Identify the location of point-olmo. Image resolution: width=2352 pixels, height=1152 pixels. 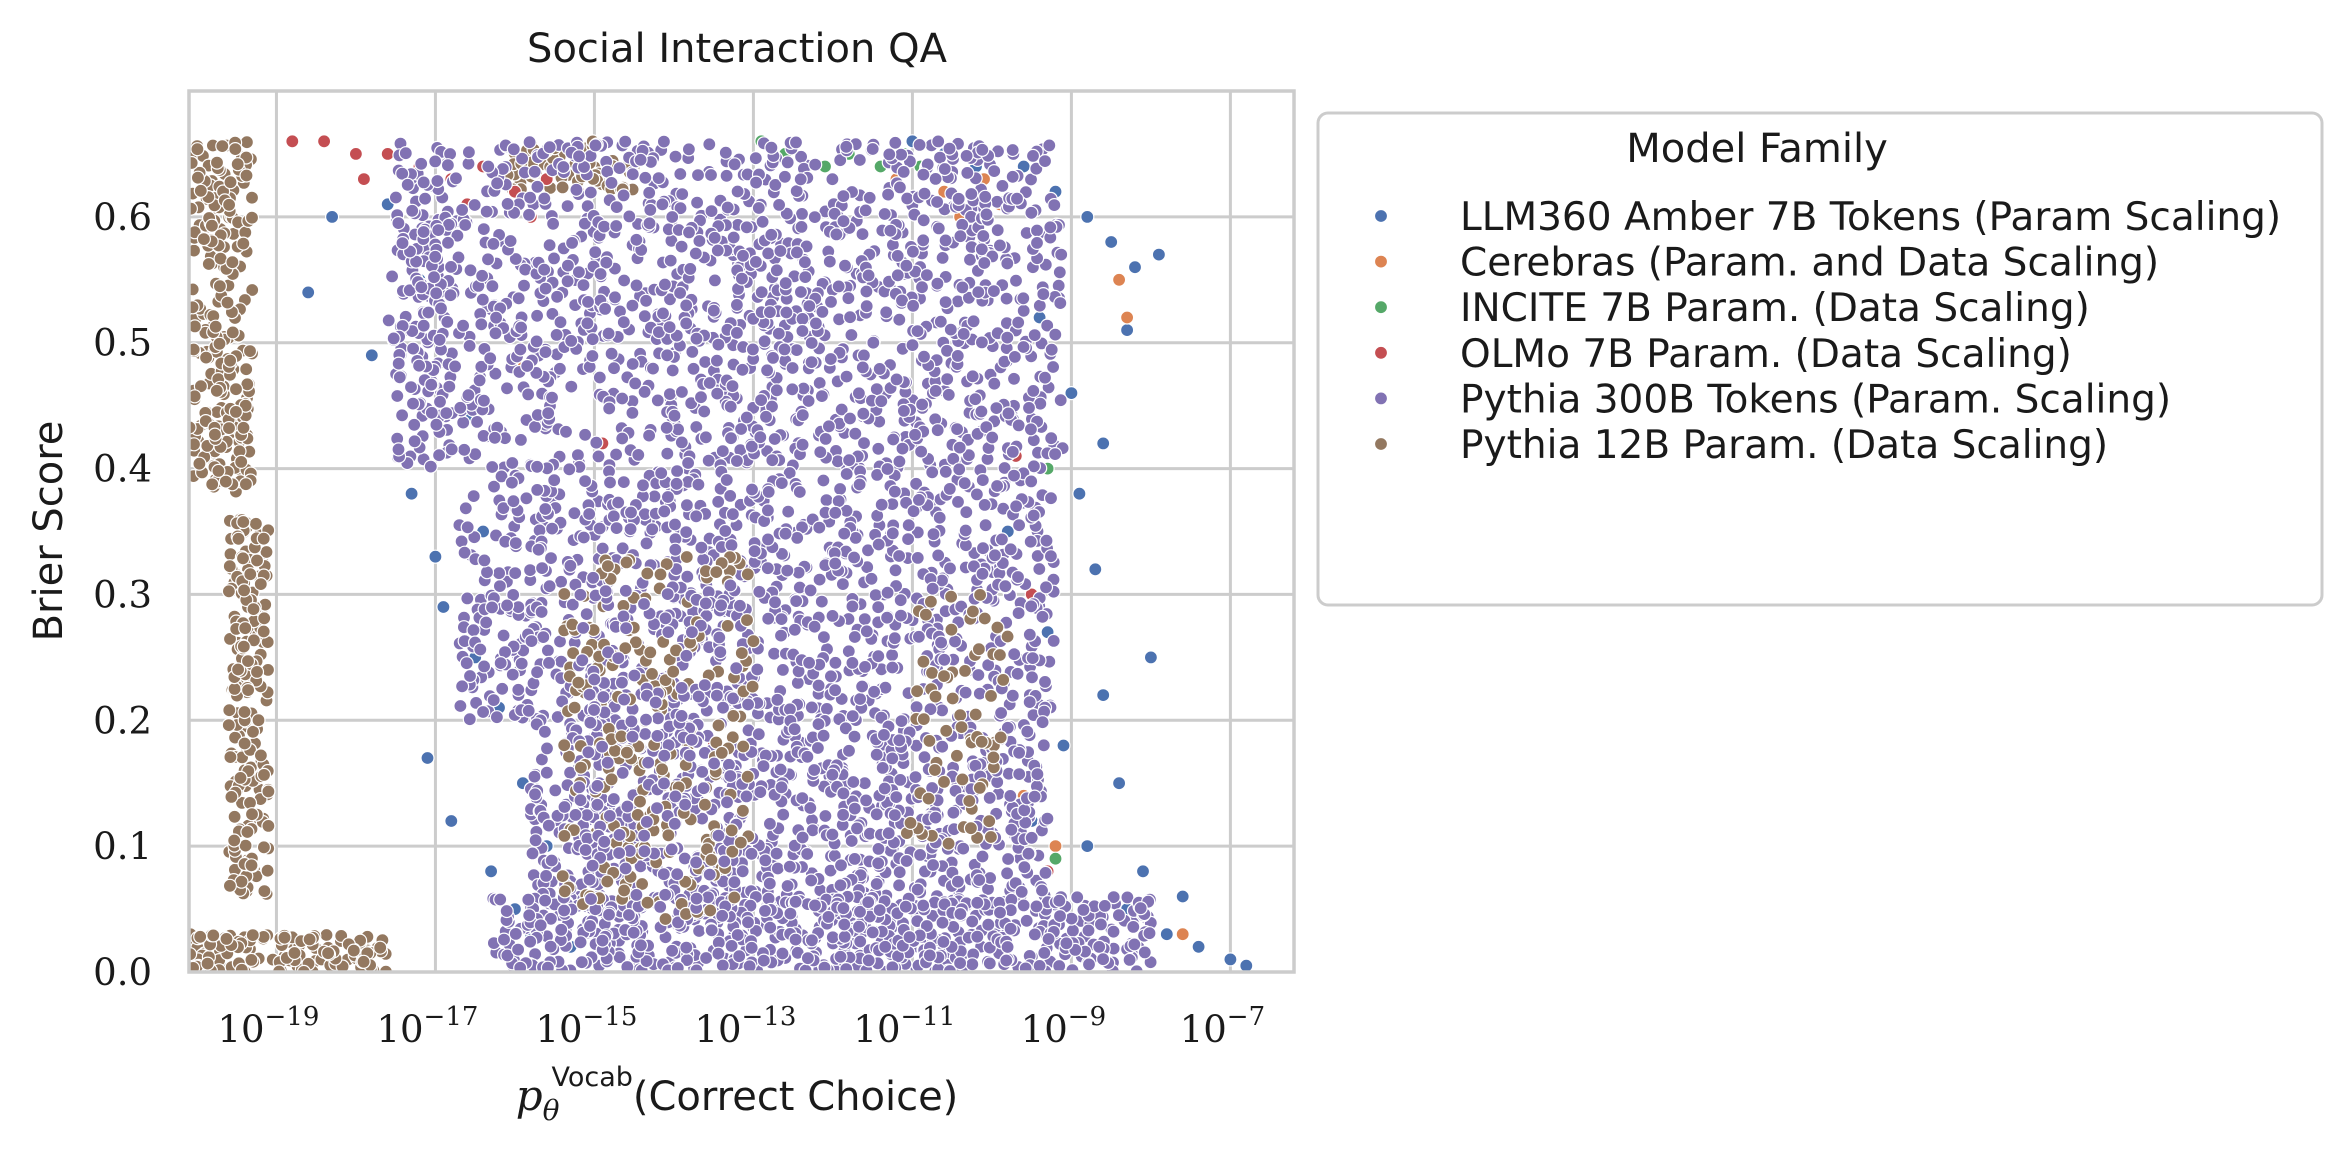
(324, 141).